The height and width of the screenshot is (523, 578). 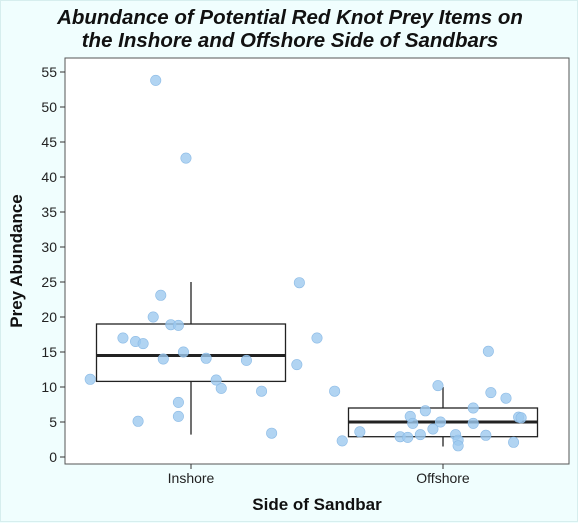 I want to click on x-tick-label: Offshore, so click(x=443, y=478).